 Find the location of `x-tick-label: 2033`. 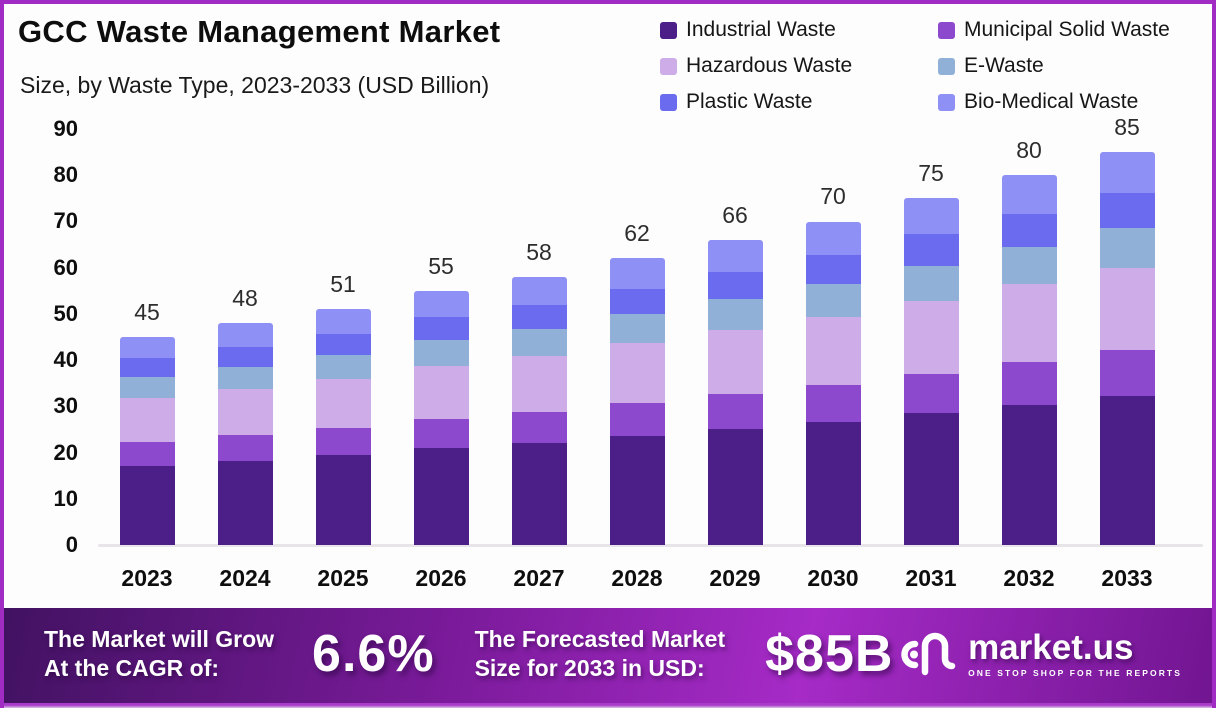

x-tick-label: 2033 is located at coordinates (1127, 578).